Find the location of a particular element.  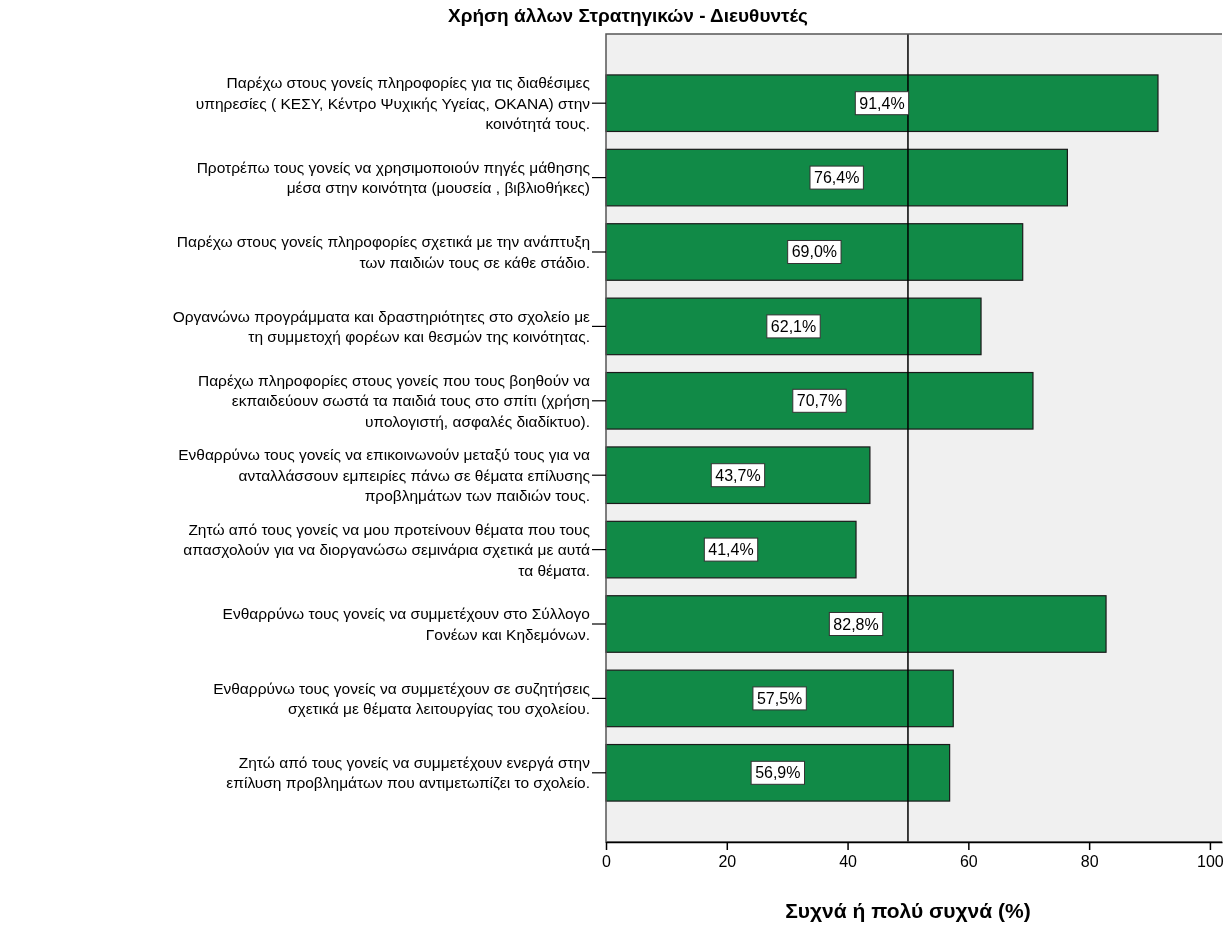

y-tick-label: Παρέχω στους γονείς πληροφορίες για τις διαθέσιμες υπηρεσίες ( ΚΕΣΥ, Κέντρο Ψυχικής Υγείας, ΟΚΑΝΑ) στην κοινότητά τους. is located at coordinates (393, 103).